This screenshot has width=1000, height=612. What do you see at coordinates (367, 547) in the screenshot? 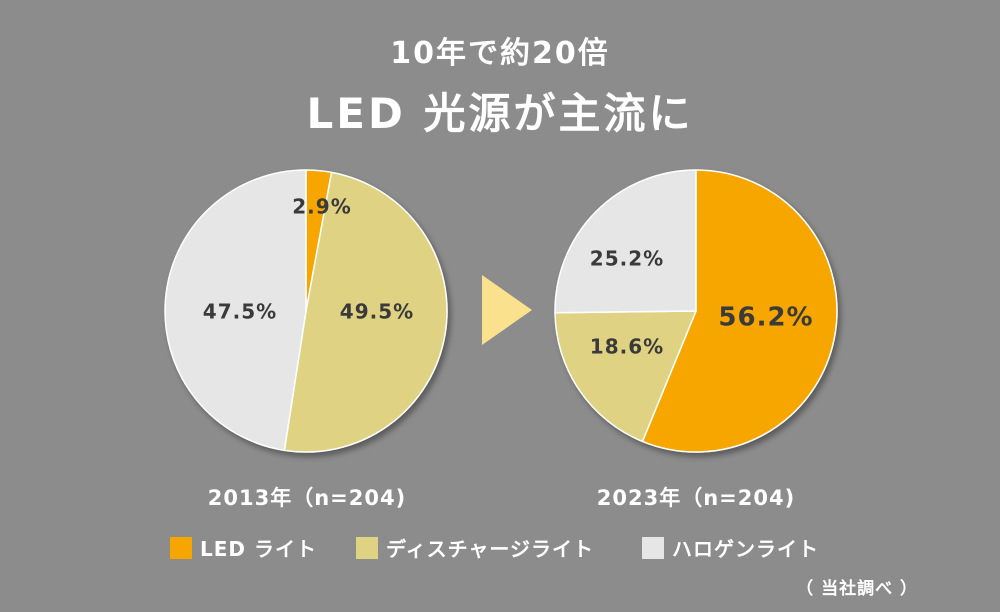
I see `legend-swatch-discharge` at bounding box center [367, 547].